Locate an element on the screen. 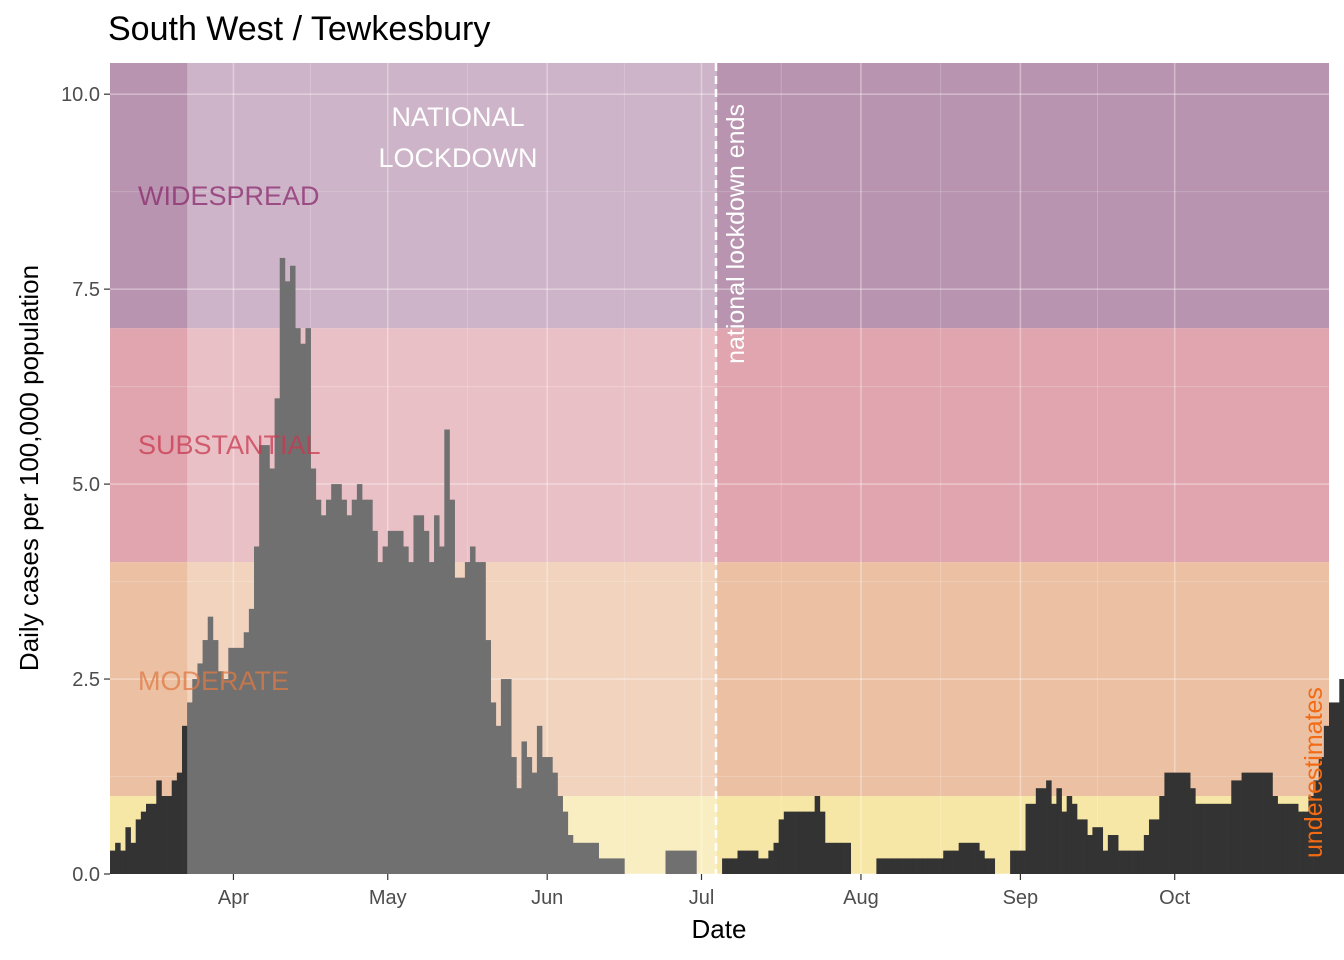 This screenshot has height=960, width=1344. x-tick-label: Jul is located at coordinates (702, 898).